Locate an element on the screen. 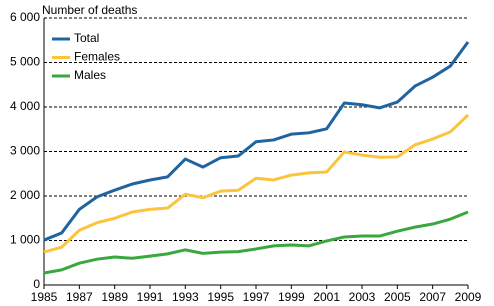 The height and width of the screenshot is (306, 494). x-tick-label: 1993 is located at coordinates (185, 297).